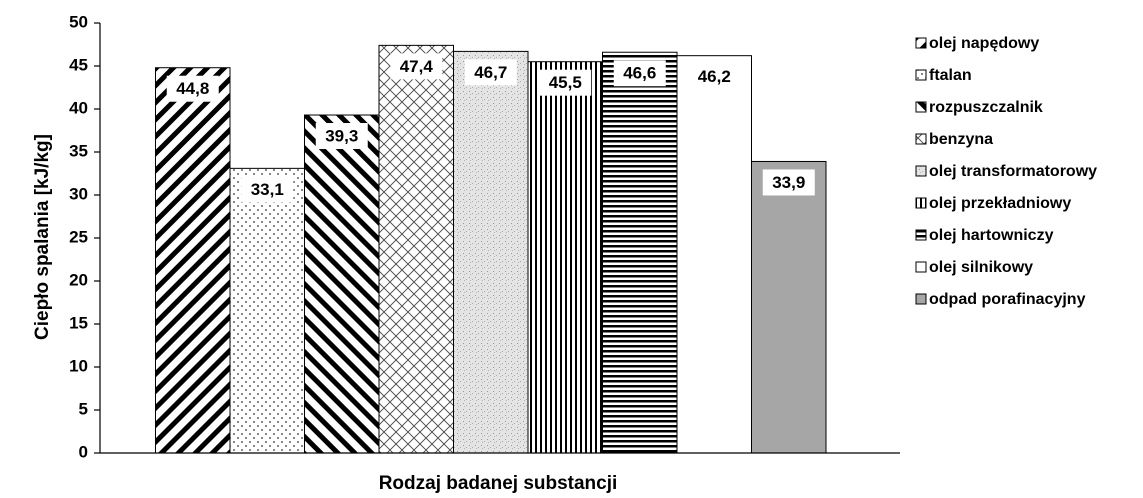  Describe the element at coordinates (1007, 299) in the screenshot. I see `legend-label: odpad porafinacyjny` at that location.